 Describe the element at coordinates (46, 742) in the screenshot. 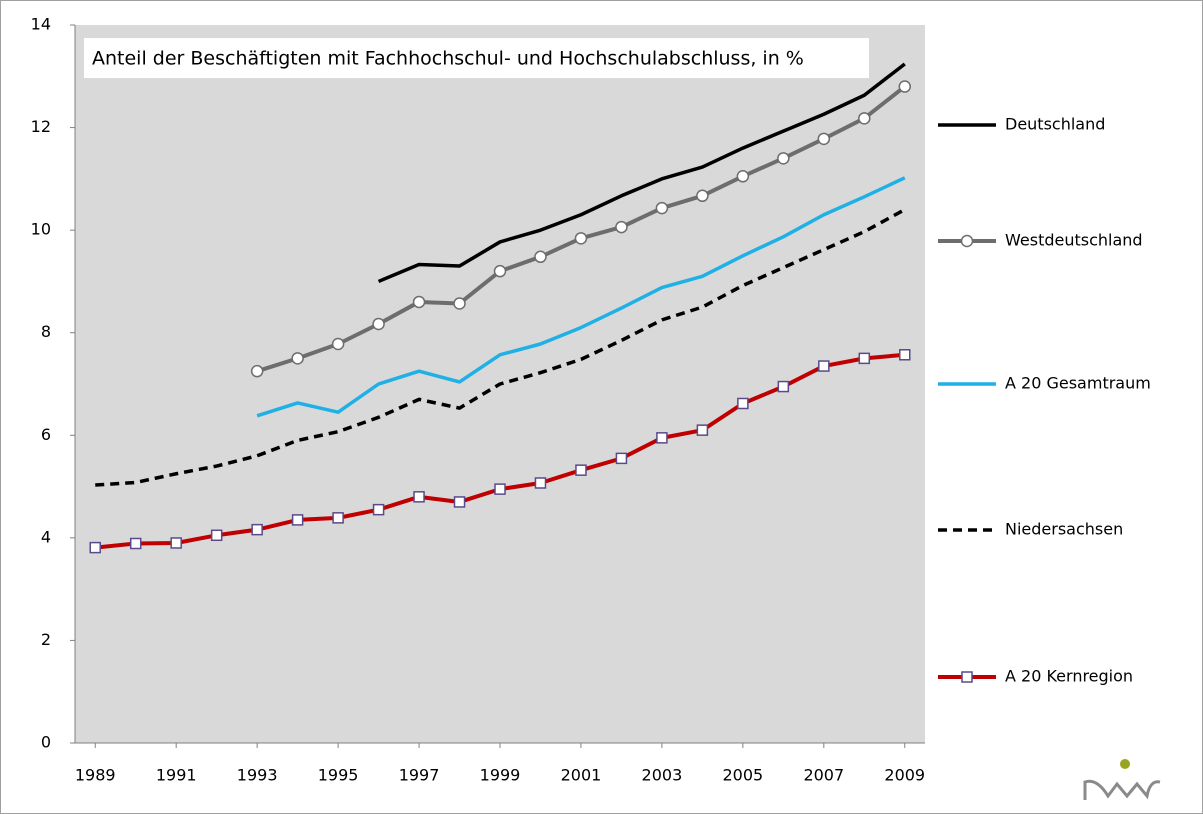

I see `y-tick-label: 0` at that location.